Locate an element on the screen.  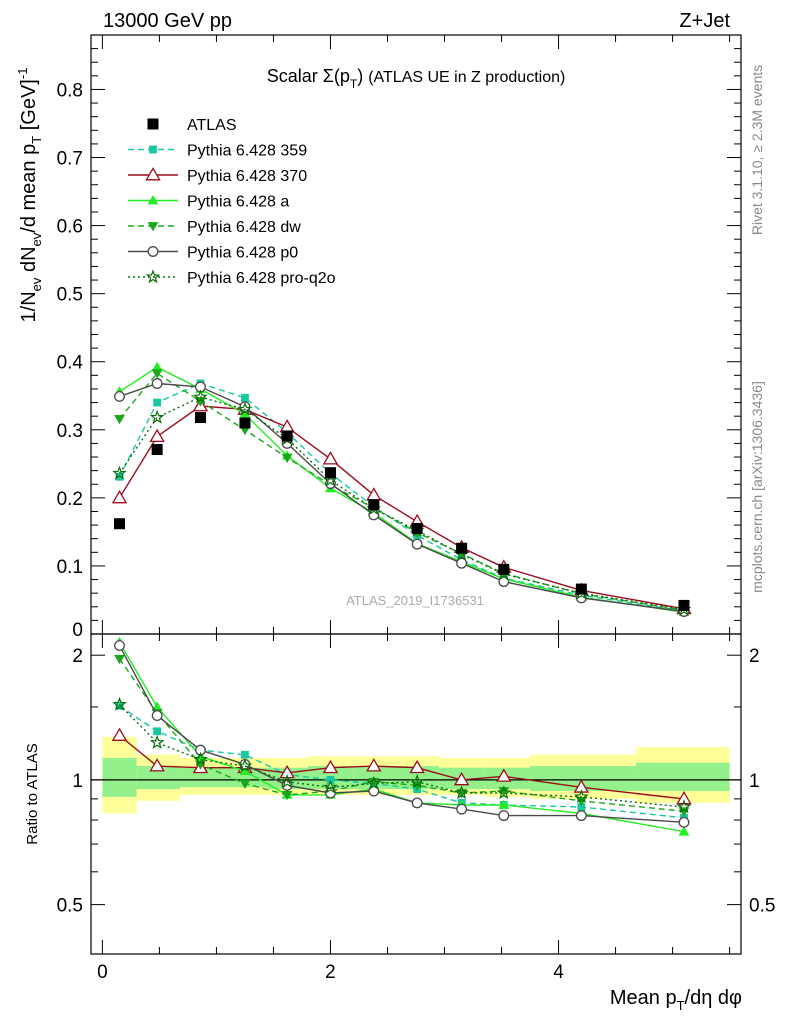
ratio-series-pythia-6-428-pro-q2o is located at coordinates (402, 755).